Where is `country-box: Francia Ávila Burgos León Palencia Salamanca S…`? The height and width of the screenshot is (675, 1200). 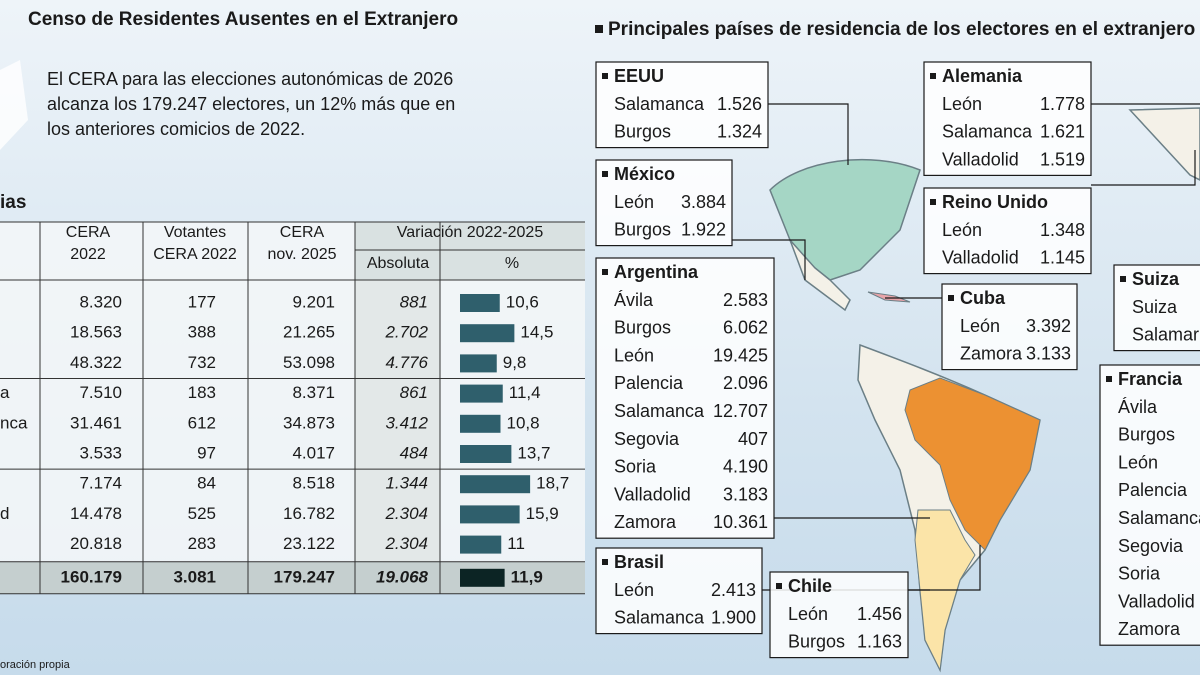 country-box: Francia Ávila Burgos León Palencia Salamanca S… is located at coordinates (1149, 505).